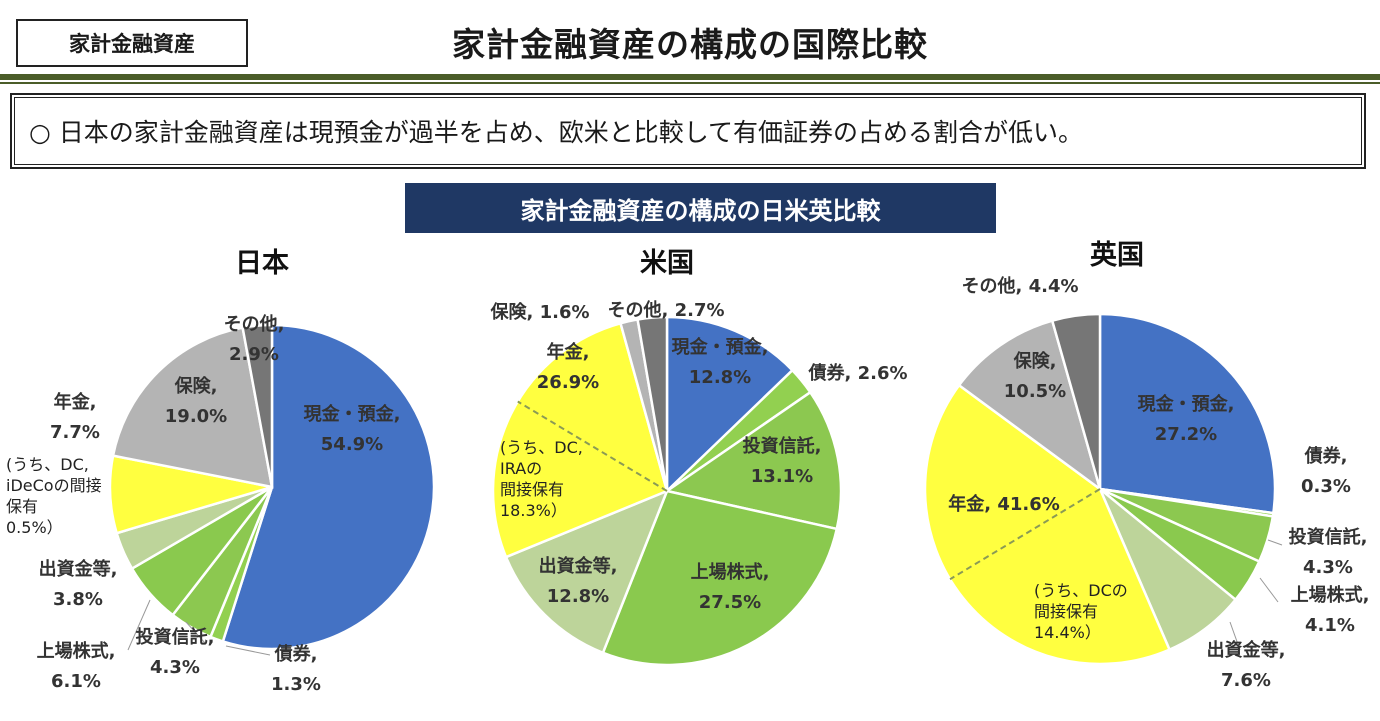 This screenshot has height=721, width=1380. I want to click on data-label-other: その他, 4.4%, so click(1019, 286).